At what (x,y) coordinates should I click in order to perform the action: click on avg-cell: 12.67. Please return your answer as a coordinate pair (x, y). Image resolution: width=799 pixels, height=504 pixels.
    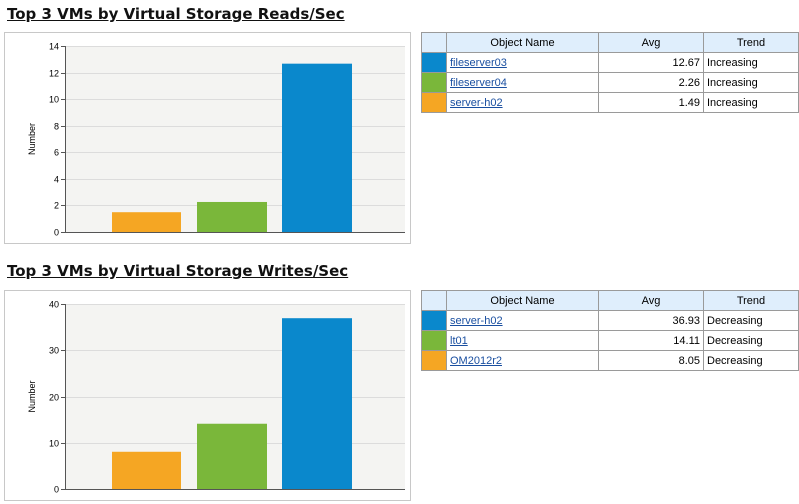
    Looking at the image, I should click on (651, 62).